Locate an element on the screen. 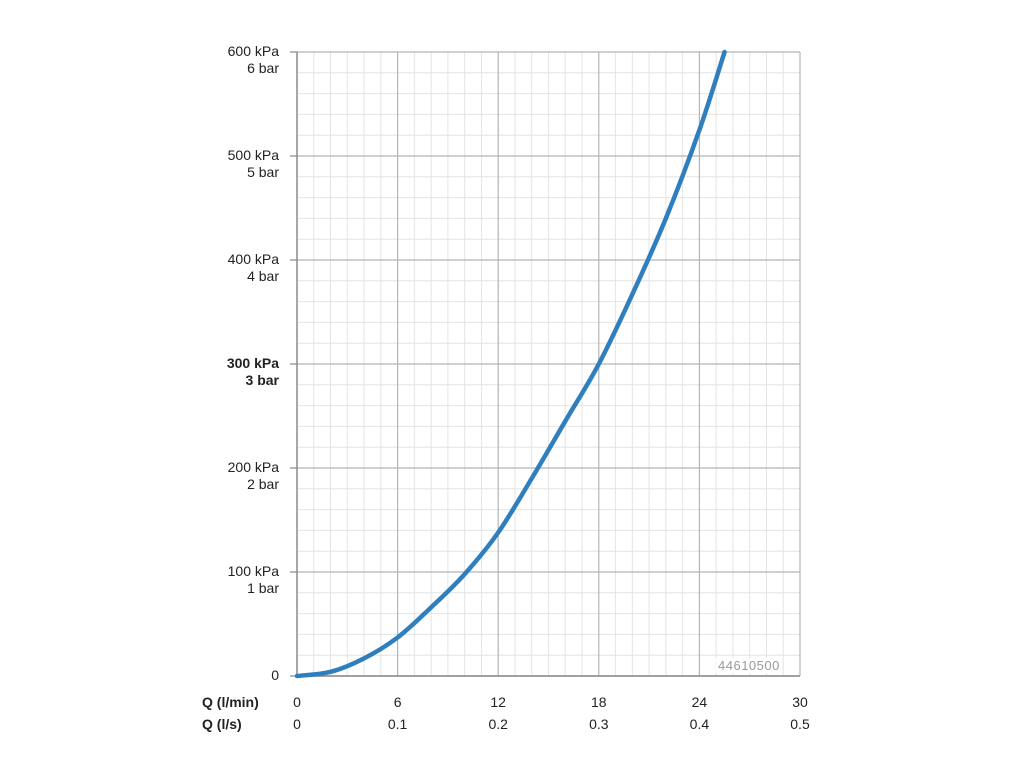  y-tick-label: 100 kPa 1 bar is located at coordinates (253, 580).